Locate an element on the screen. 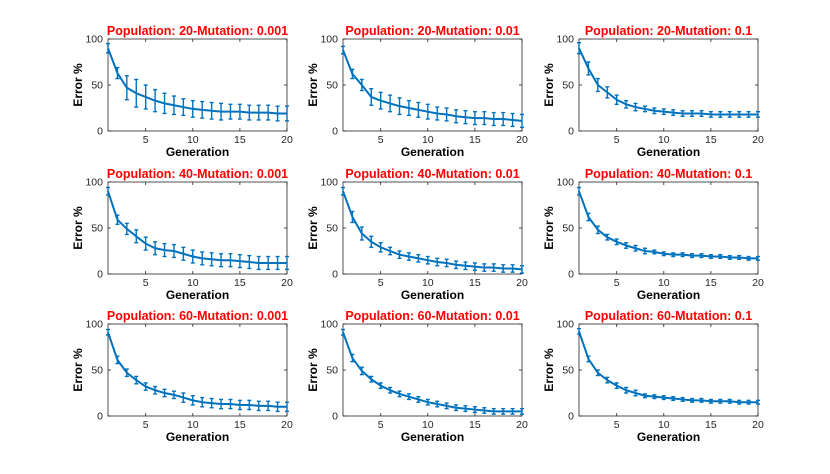 This screenshot has width=830, height=474. subplot-title: Population: 20-Mutation: 0.1 is located at coordinates (668, 31).